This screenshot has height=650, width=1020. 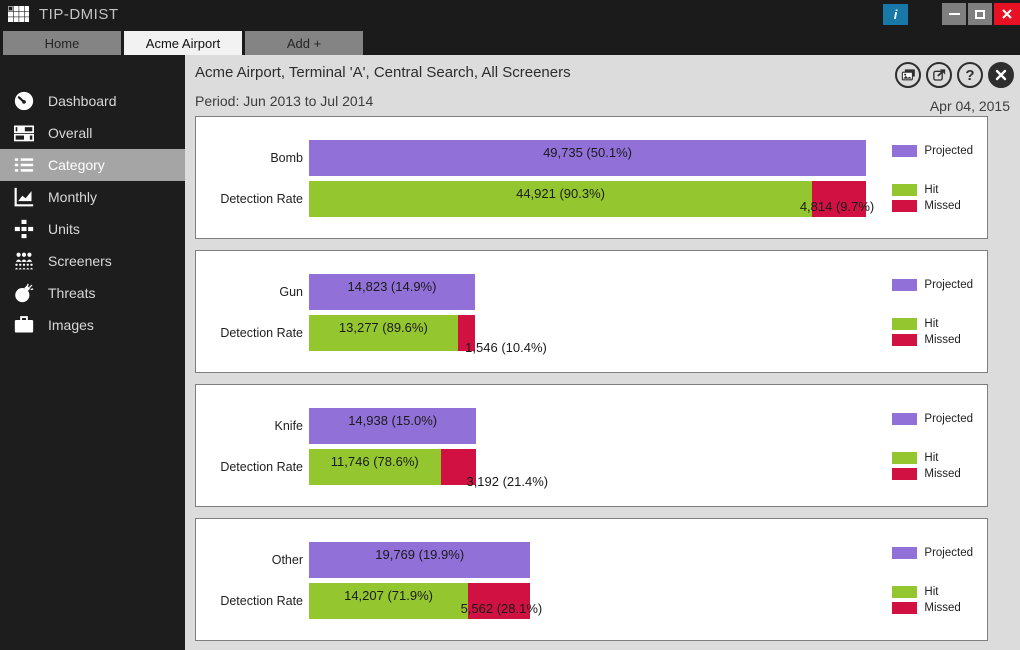 What do you see at coordinates (954, 14) in the screenshot?
I see `minimize-button` at bounding box center [954, 14].